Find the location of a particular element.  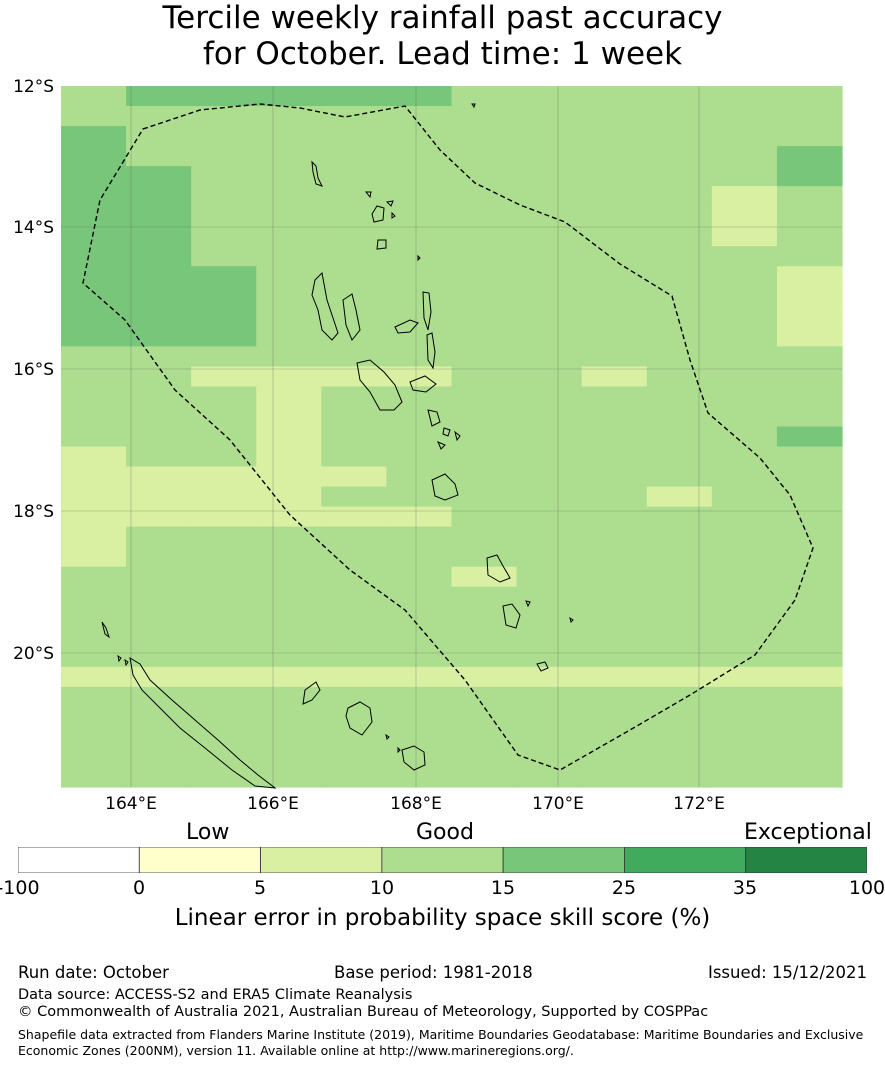

run-date: Run date: October is located at coordinates (93, 972).